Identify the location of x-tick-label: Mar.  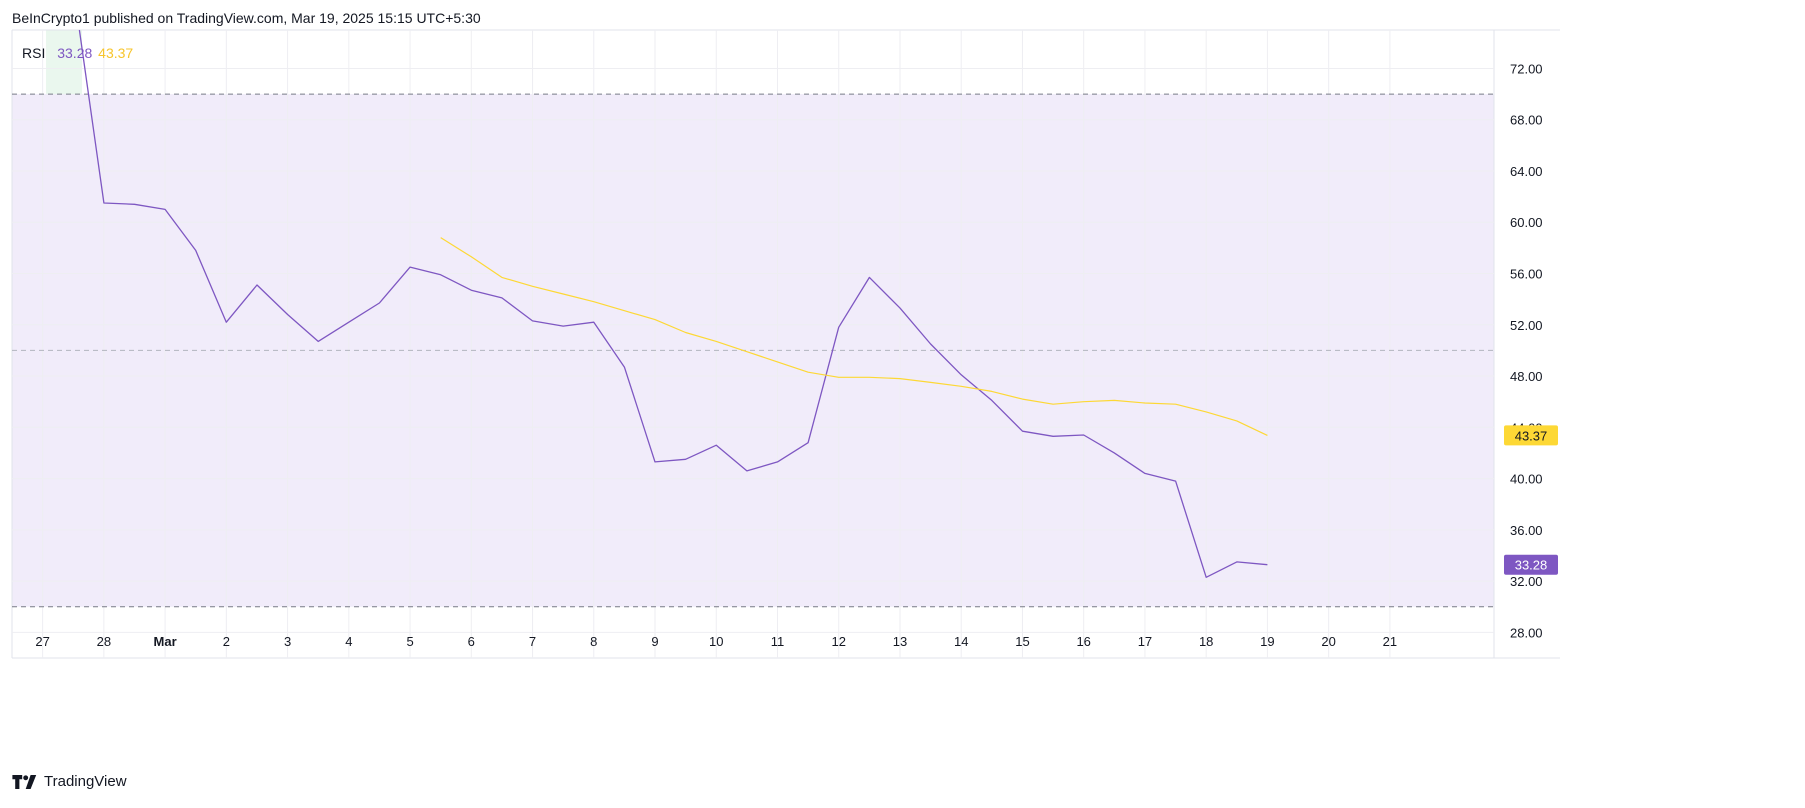
(165, 641).